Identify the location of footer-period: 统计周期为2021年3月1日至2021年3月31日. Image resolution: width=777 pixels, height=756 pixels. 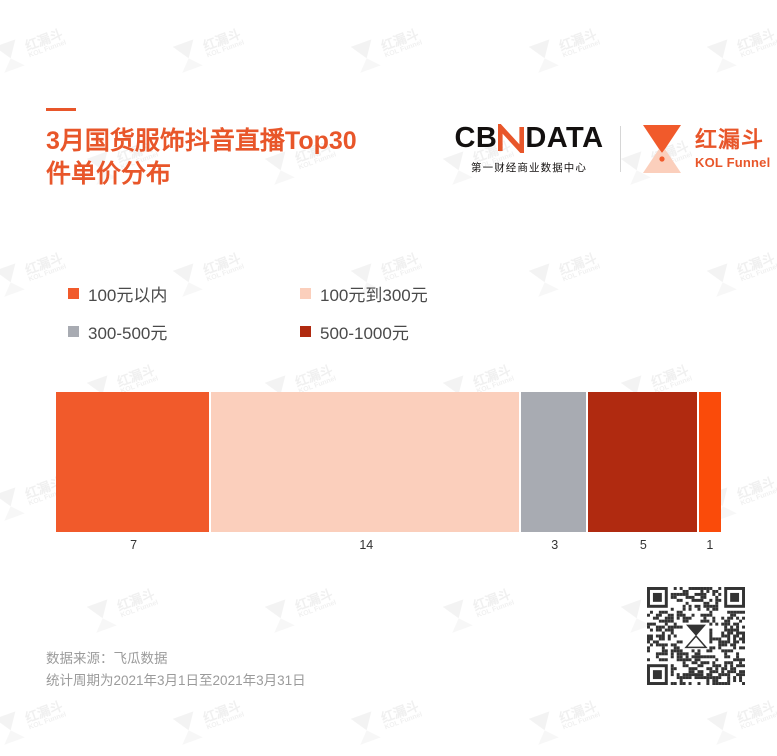
(176, 681).